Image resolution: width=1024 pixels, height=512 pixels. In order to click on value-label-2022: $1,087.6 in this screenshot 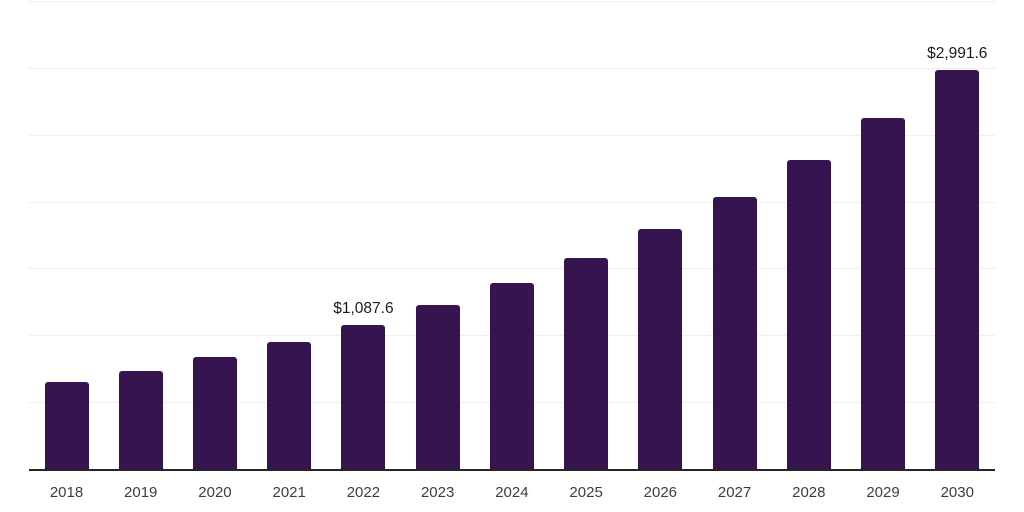, I will do `click(363, 308)`.